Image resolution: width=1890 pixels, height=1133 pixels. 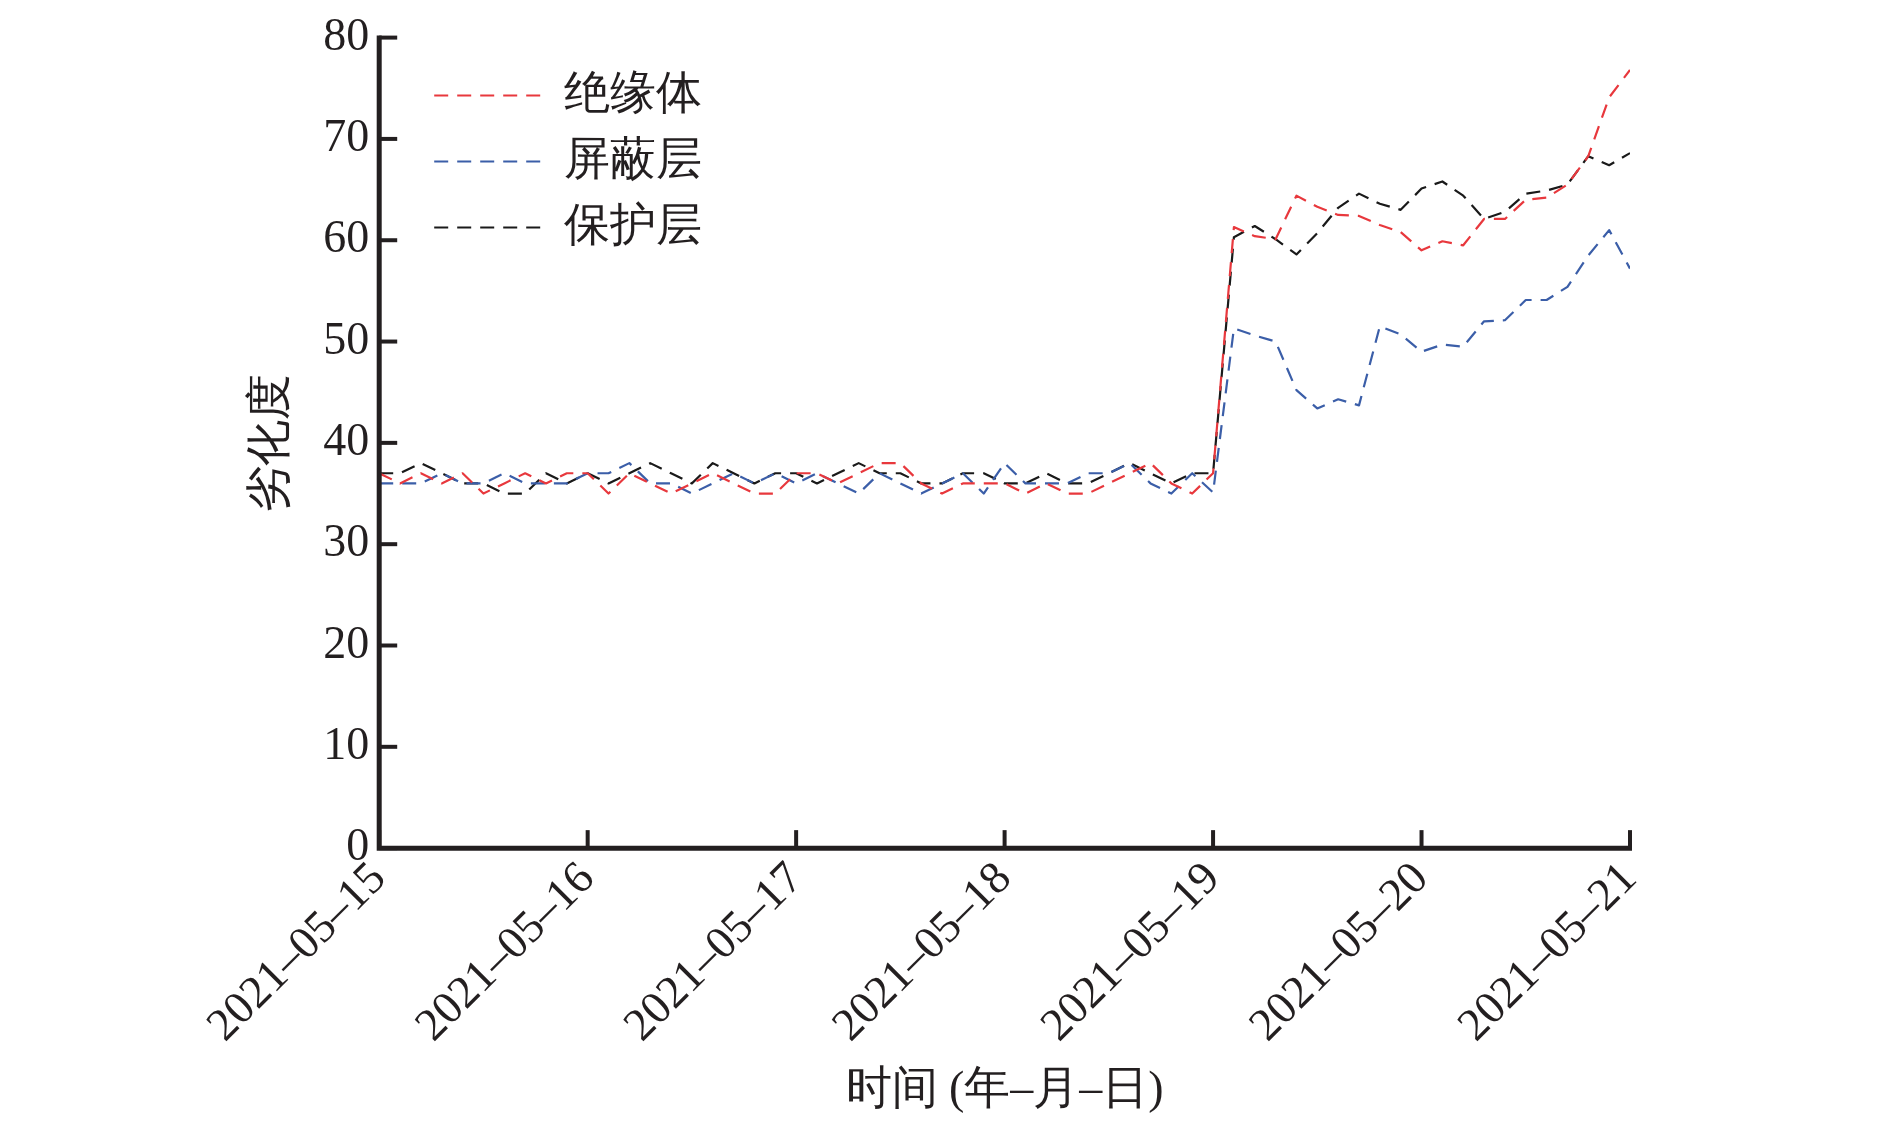 What do you see at coordinates (346, 541) in the screenshot?
I see `y-tick-label: 30` at bounding box center [346, 541].